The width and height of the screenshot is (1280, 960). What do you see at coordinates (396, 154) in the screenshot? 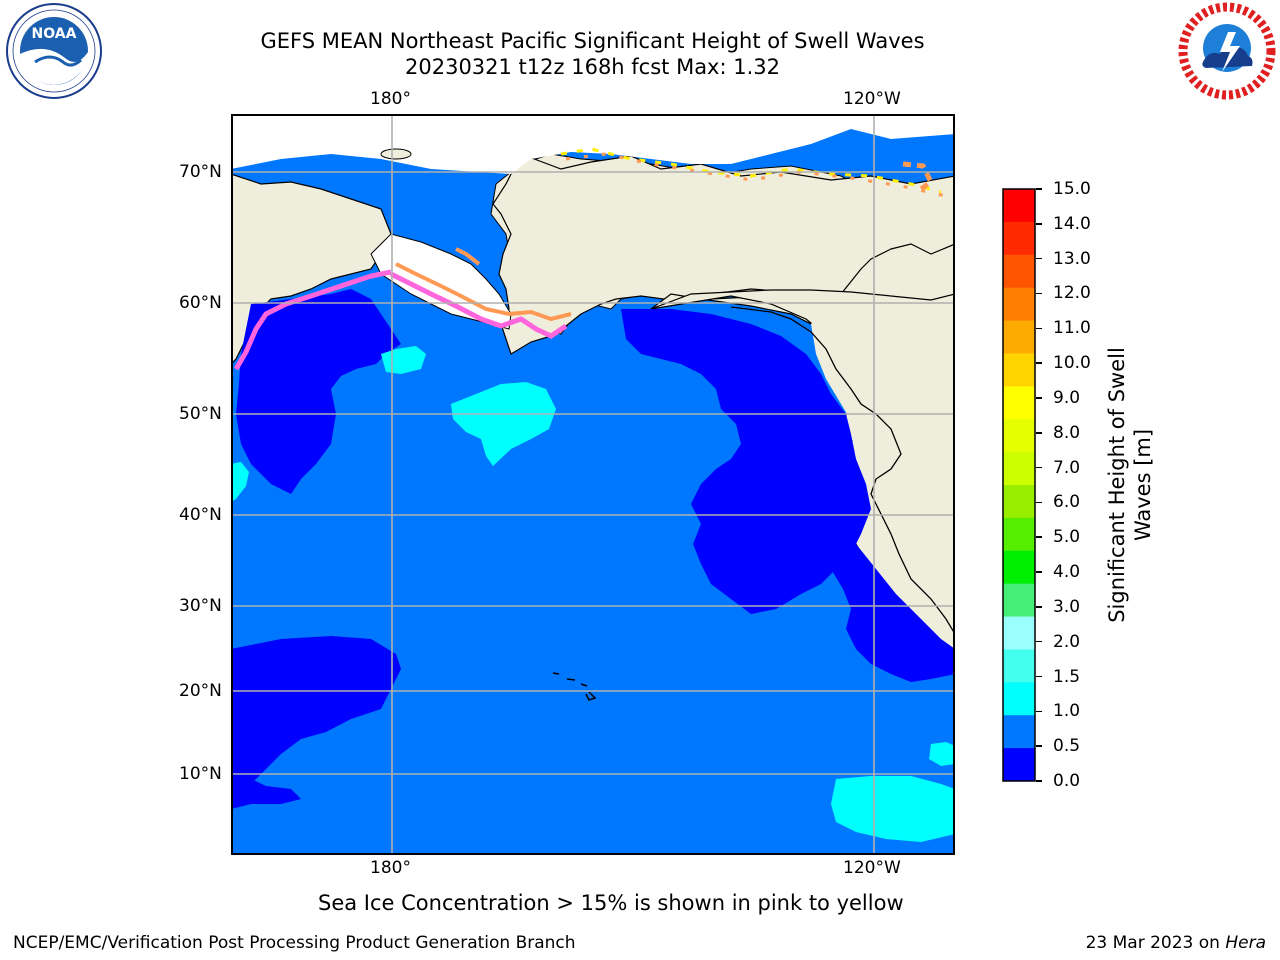
I see `island-wrangel` at bounding box center [396, 154].